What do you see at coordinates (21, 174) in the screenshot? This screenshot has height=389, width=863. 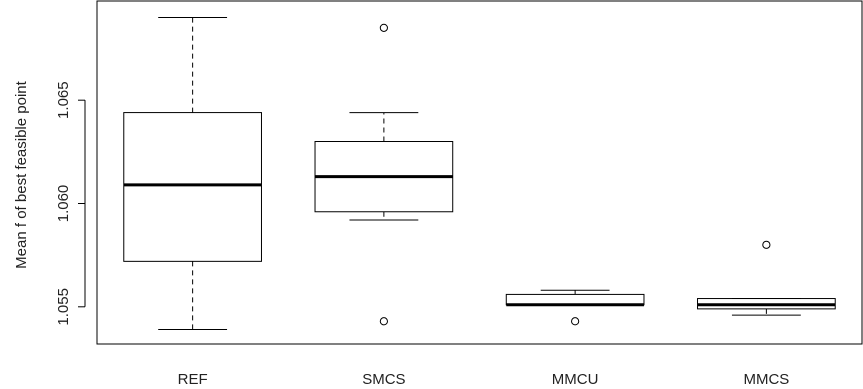 I see `y-axis-label: Mean f of best feasible point` at bounding box center [21, 174].